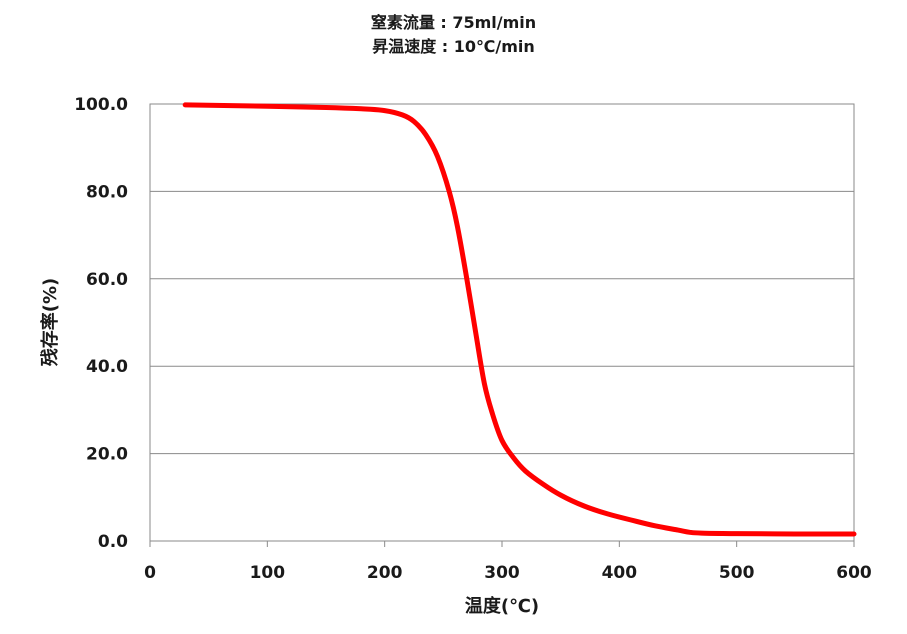 The height and width of the screenshot is (634, 907). What do you see at coordinates (268, 573) in the screenshot?
I see `x-tick-label: 100` at bounding box center [268, 573].